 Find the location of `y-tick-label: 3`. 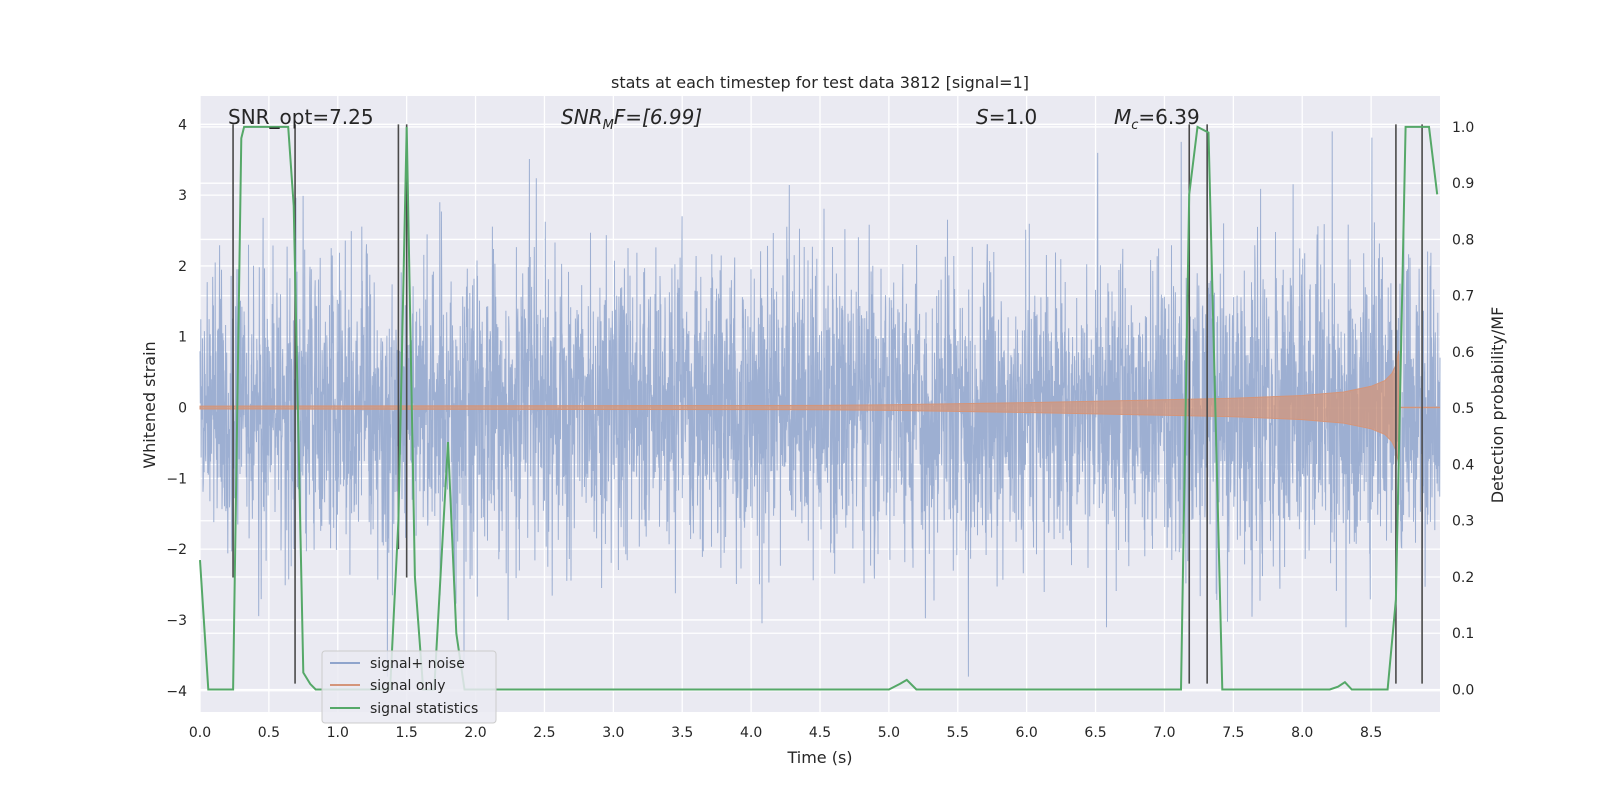

y-tick-label: 3 is located at coordinates (182, 196).